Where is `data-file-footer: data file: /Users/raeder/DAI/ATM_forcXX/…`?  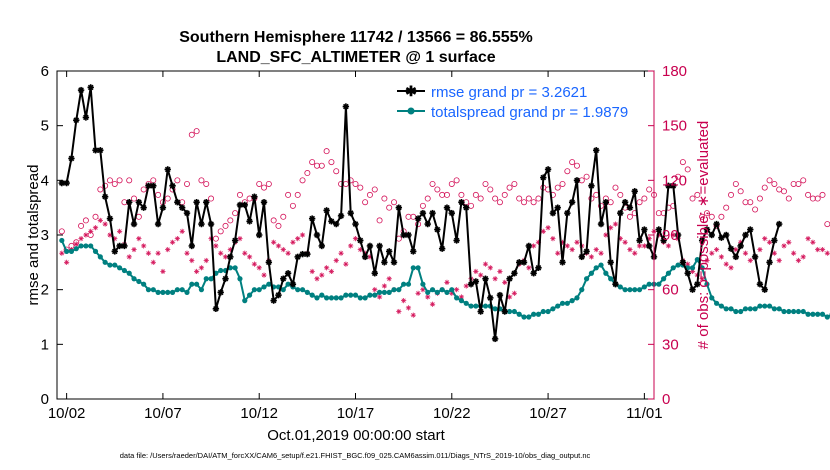 data-file-footer: data file: /Users/raeder/DAI/ATM_forcXX/… is located at coordinates (355, 455).